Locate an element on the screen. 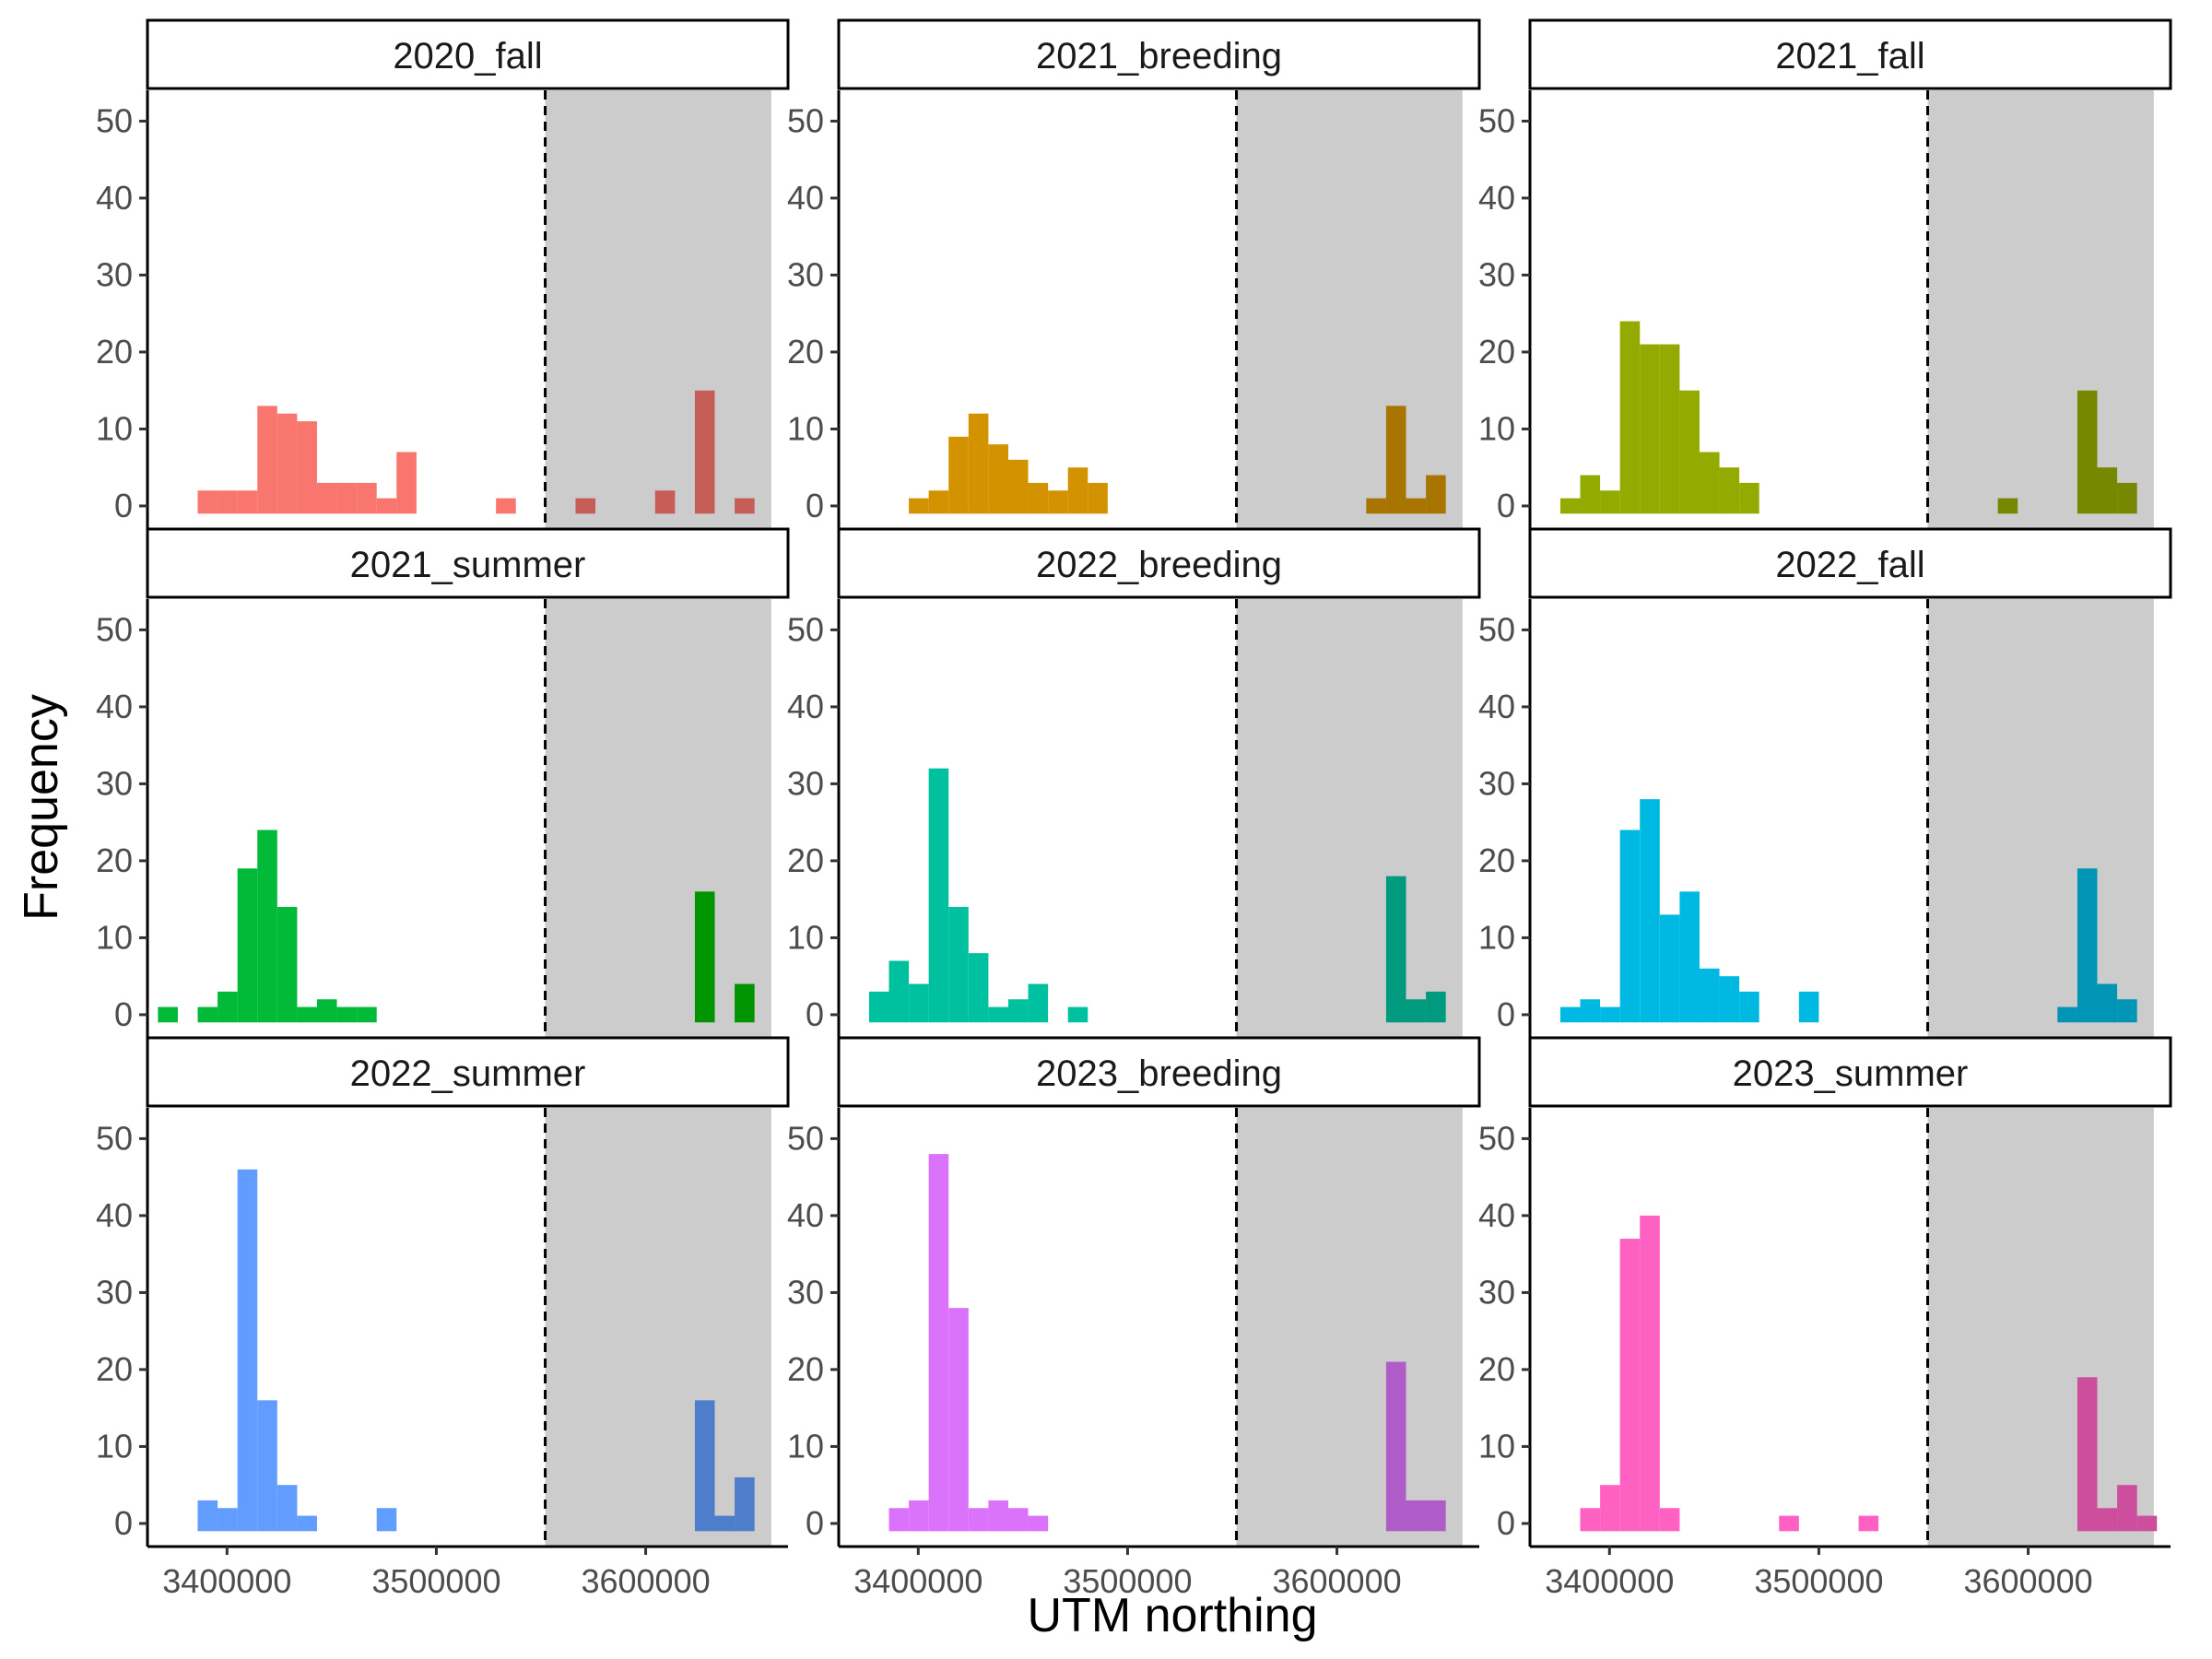 The width and height of the screenshot is (2212, 1659). facet-panel-2021_fall: 2021_fall 0 10 20 30 40 50 is located at coordinates (1825, 277).